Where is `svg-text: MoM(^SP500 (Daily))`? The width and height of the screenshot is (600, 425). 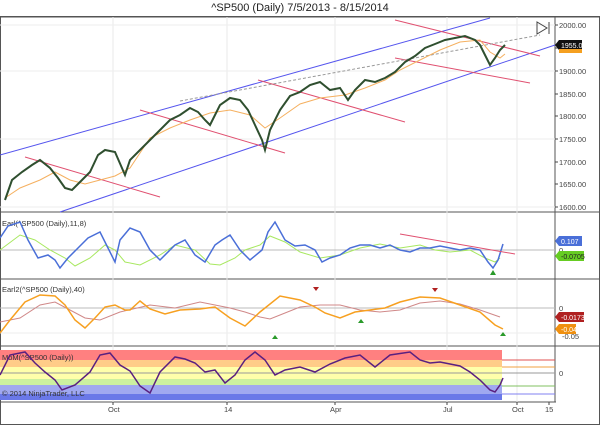 svg-text: MoM(^SP500 (Daily)) is located at coordinates (38, 357).